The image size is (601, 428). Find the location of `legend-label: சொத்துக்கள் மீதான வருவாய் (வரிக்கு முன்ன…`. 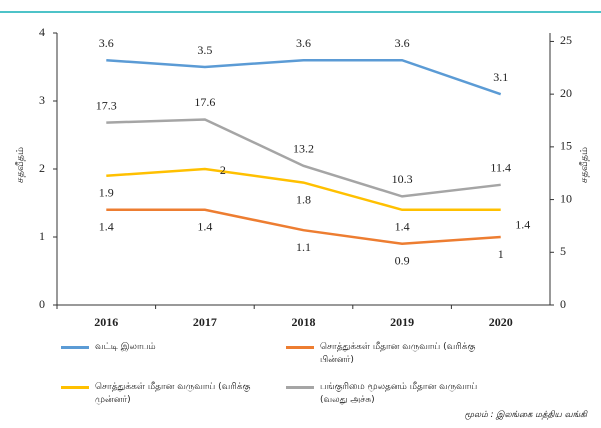

legend-label: சொத்துக்கள் மீதான வருவாய் (வரிக்கு முன்ன… is located at coordinates (173, 393).